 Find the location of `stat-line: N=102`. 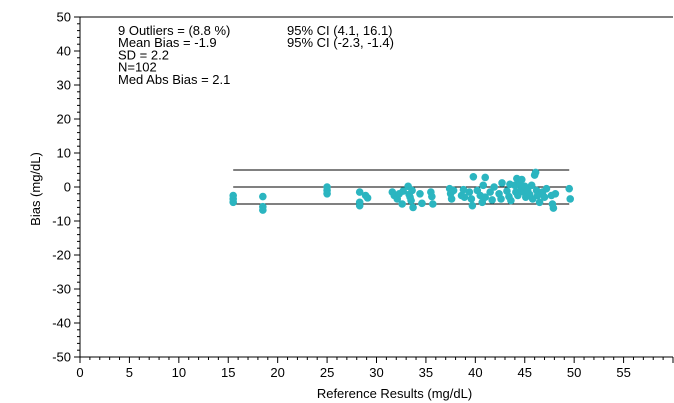

stat-line: N=102 is located at coordinates (137, 67).